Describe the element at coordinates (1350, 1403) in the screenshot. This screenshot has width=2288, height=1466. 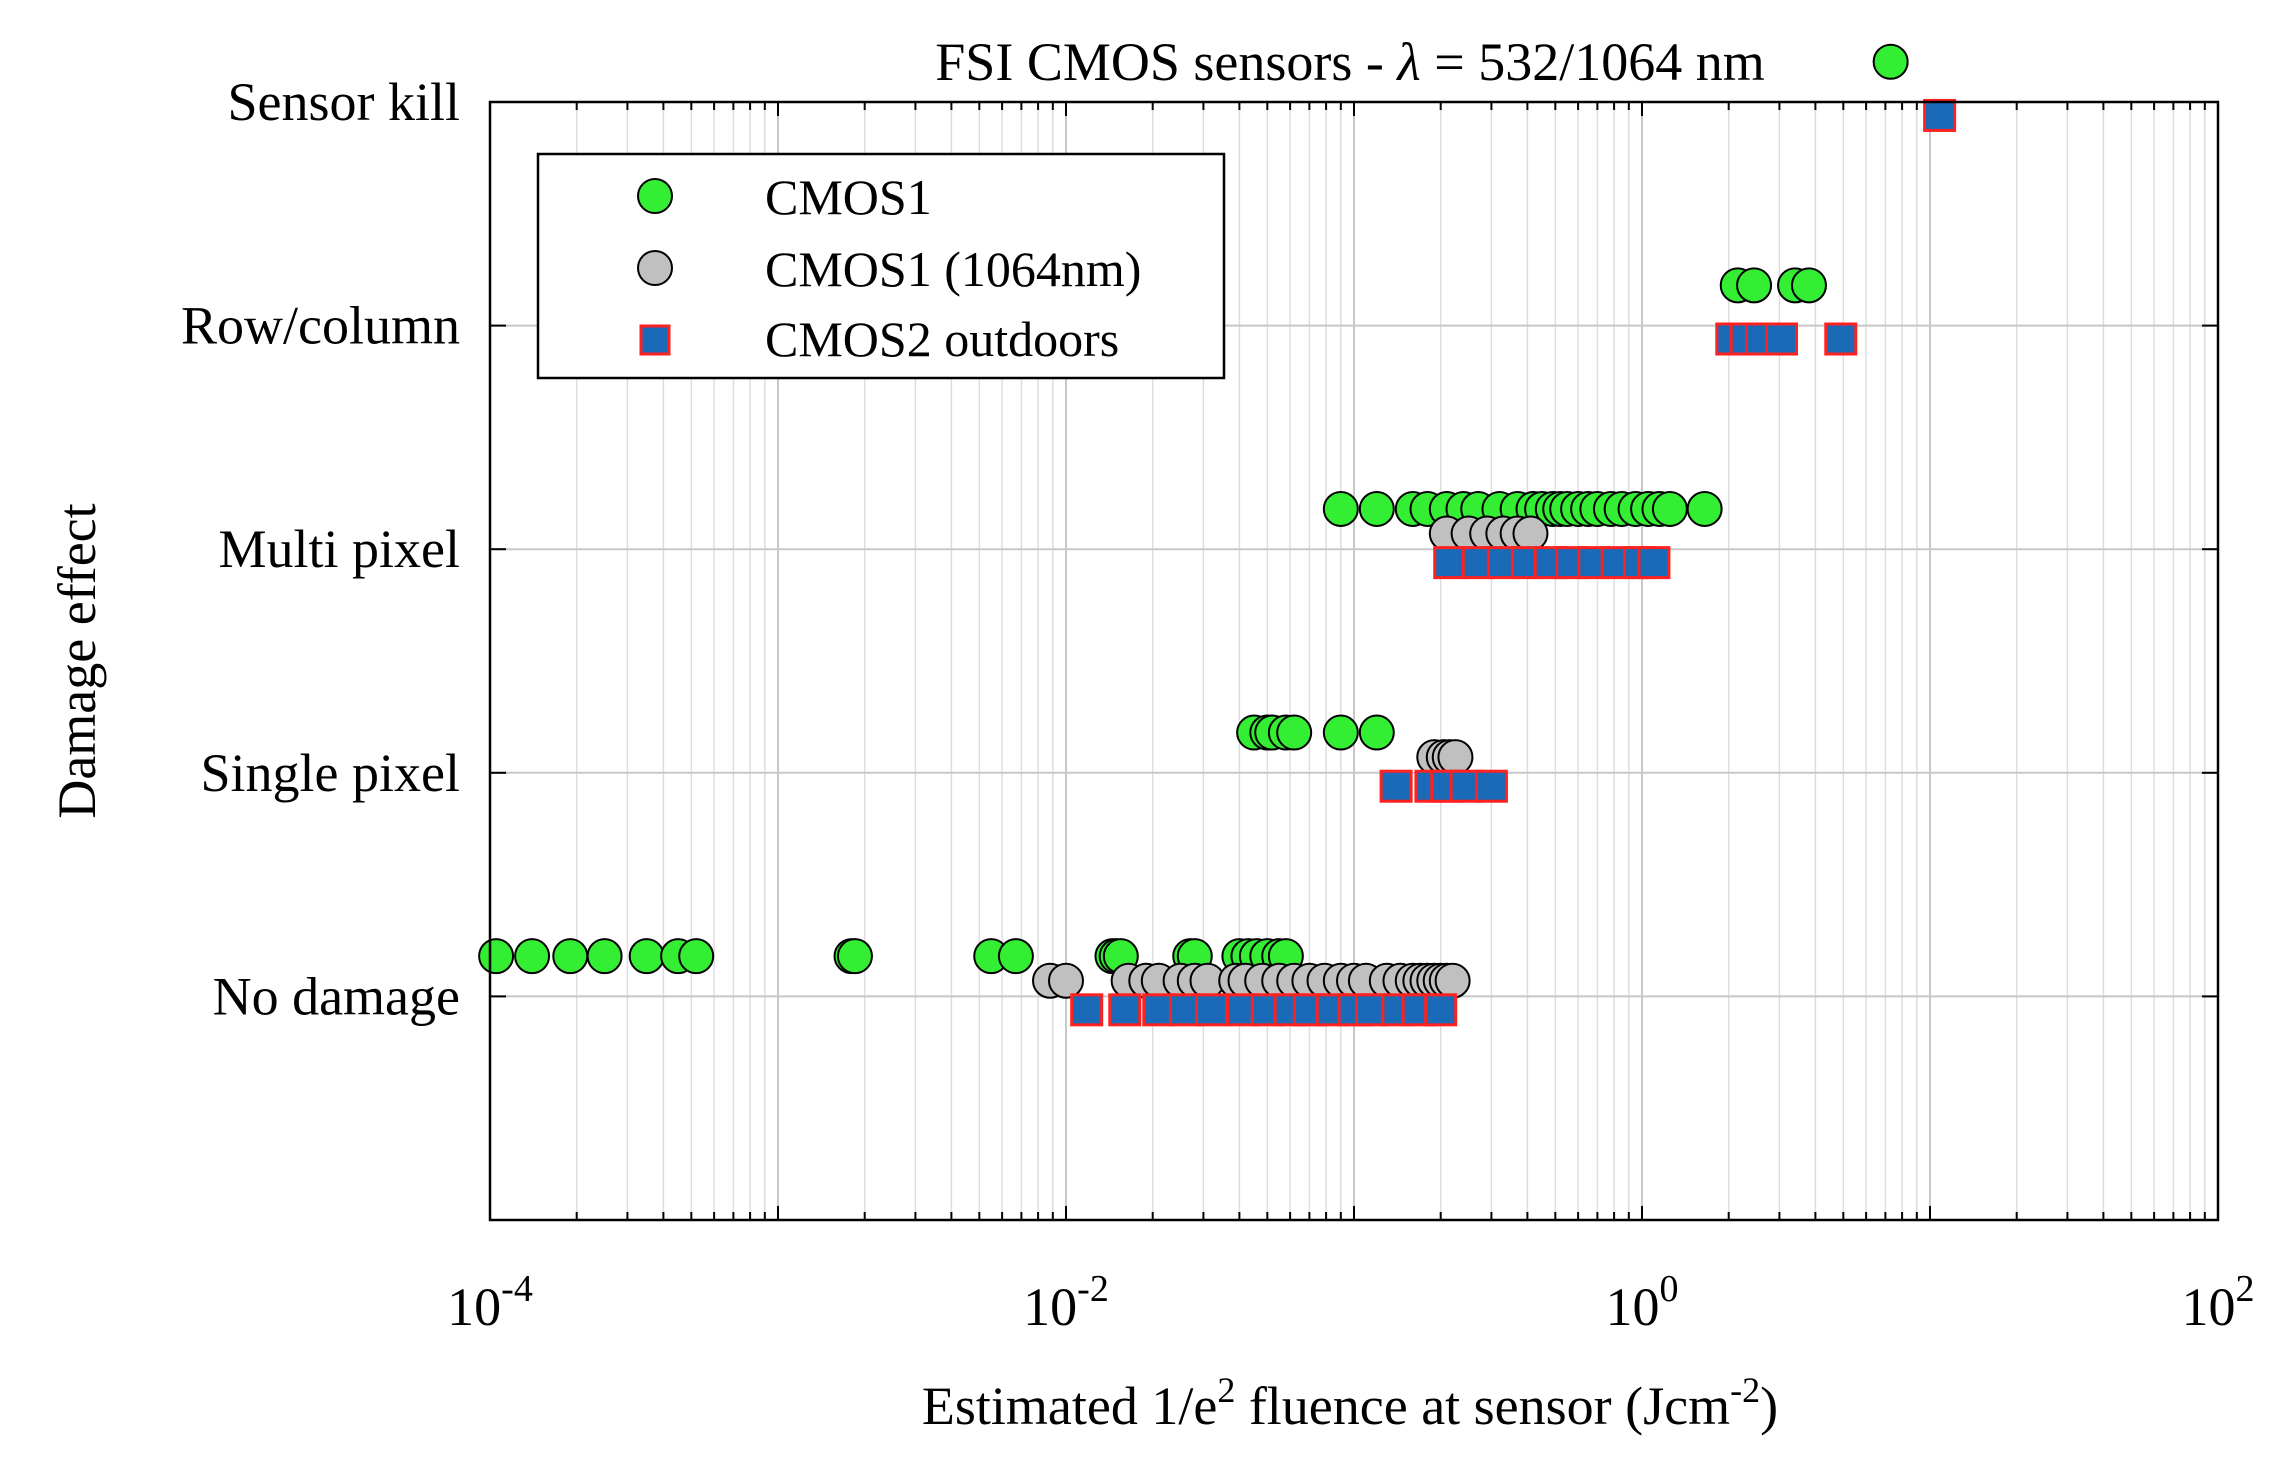
I see `x-axis-label: Estimated 1/e2 fluence at sensor (Jcm-2)` at that location.